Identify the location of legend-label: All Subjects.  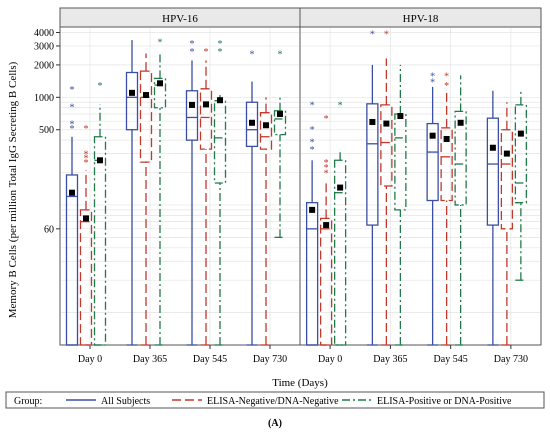
(125, 401).